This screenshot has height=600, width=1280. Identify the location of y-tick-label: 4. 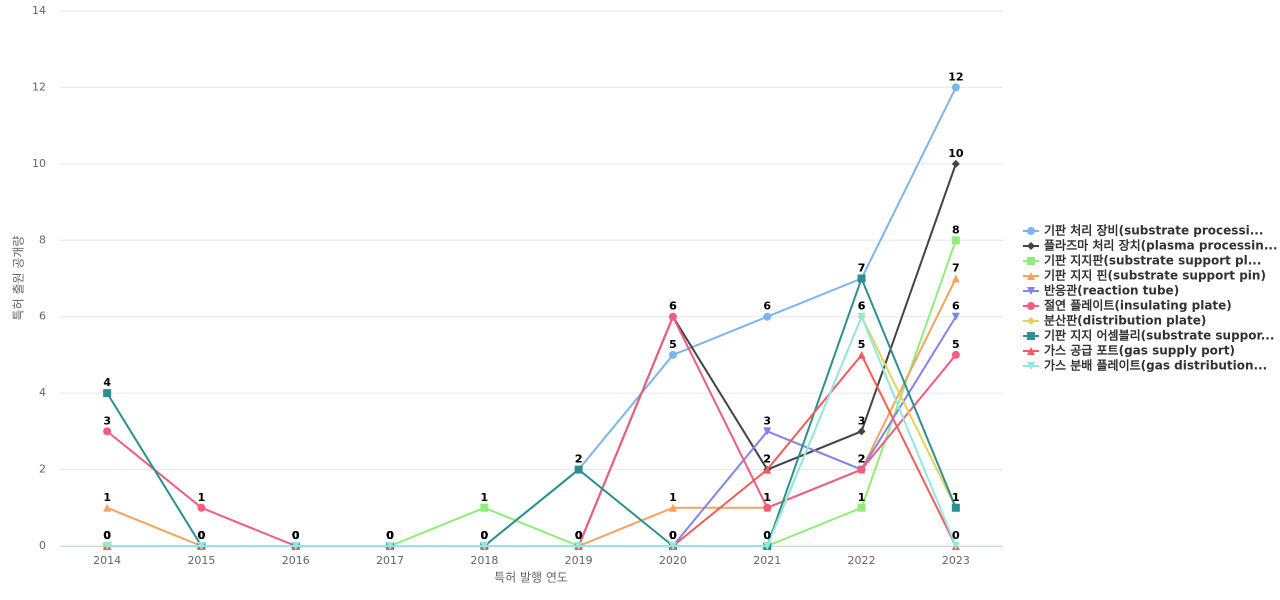
(42, 392).